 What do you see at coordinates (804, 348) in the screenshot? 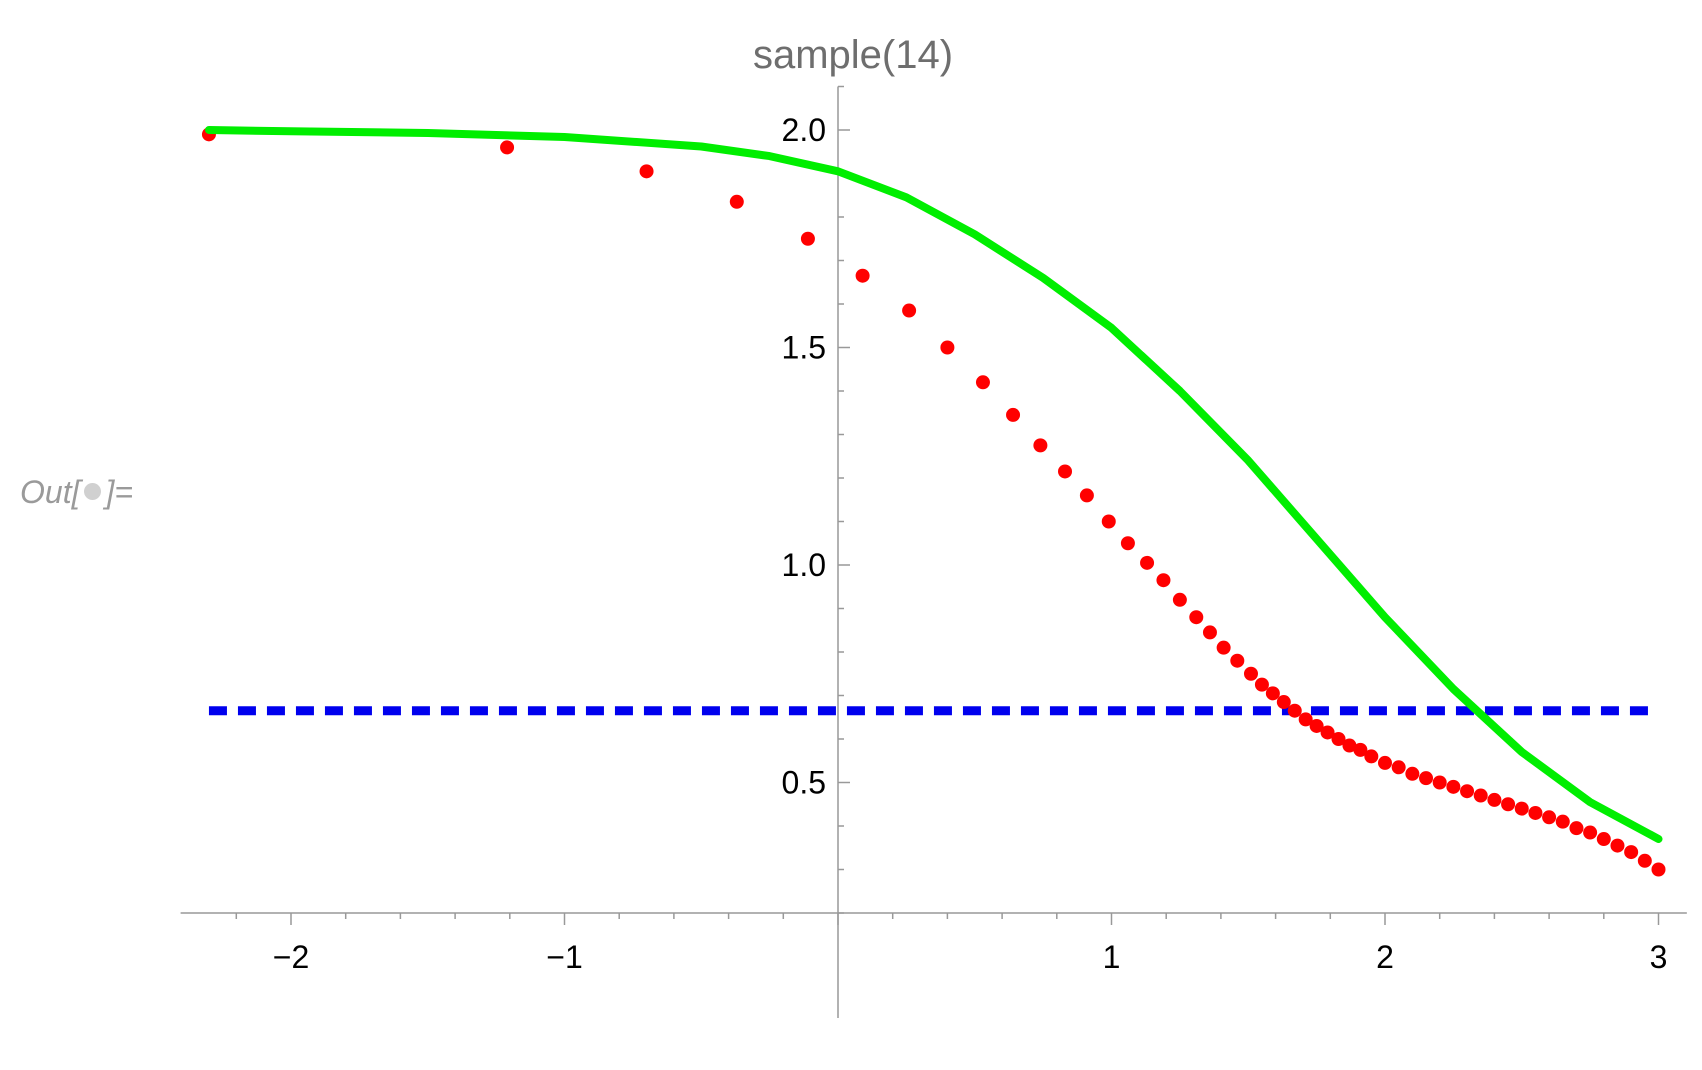
I see `y-tick-label: 1.5` at bounding box center [804, 348].